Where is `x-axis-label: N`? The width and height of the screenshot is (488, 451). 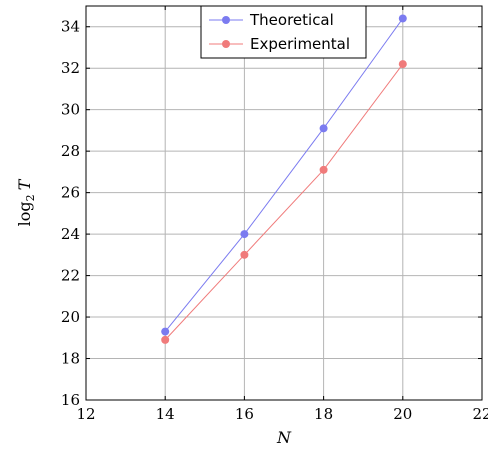
x-axis-label: N is located at coordinates (284, 437).